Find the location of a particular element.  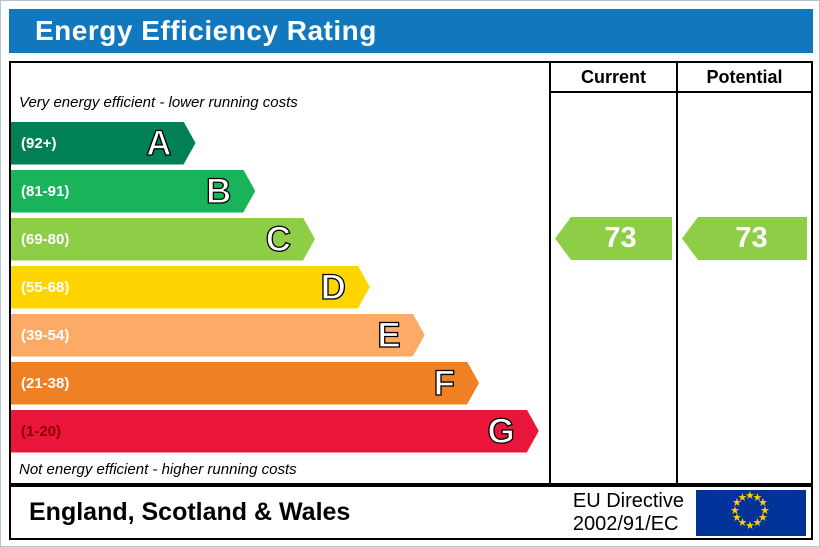

band-range-label: (39-54) is located at coordinates (45, 335).